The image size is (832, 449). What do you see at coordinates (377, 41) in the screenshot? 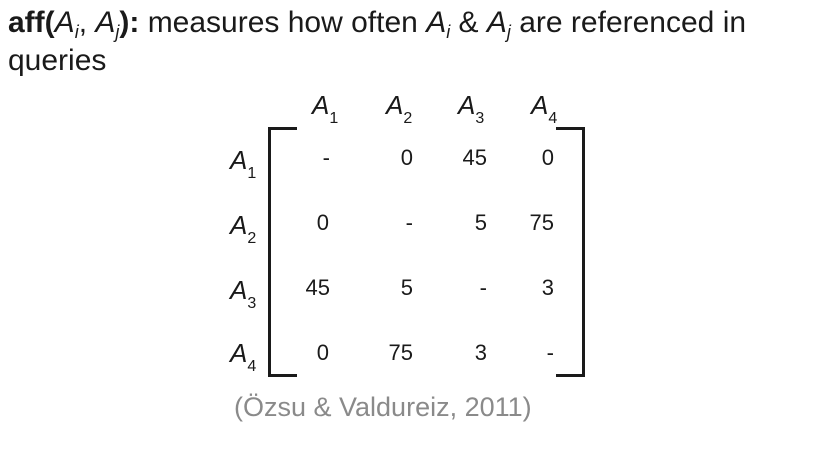
I see `heading-text-part2: are referenced in queries` at bounding box center [377, 41].